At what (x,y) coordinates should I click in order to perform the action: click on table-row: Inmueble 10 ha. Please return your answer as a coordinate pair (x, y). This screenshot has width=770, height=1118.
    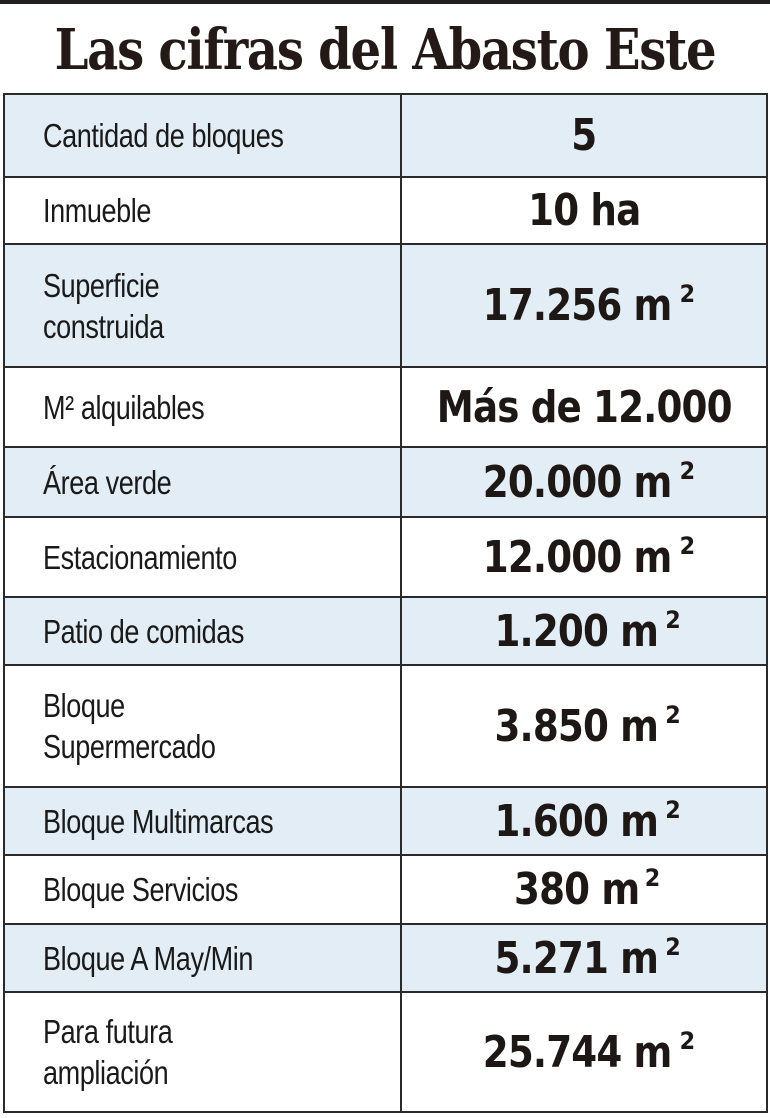
    Looking at the image, I should click on (385, 210).